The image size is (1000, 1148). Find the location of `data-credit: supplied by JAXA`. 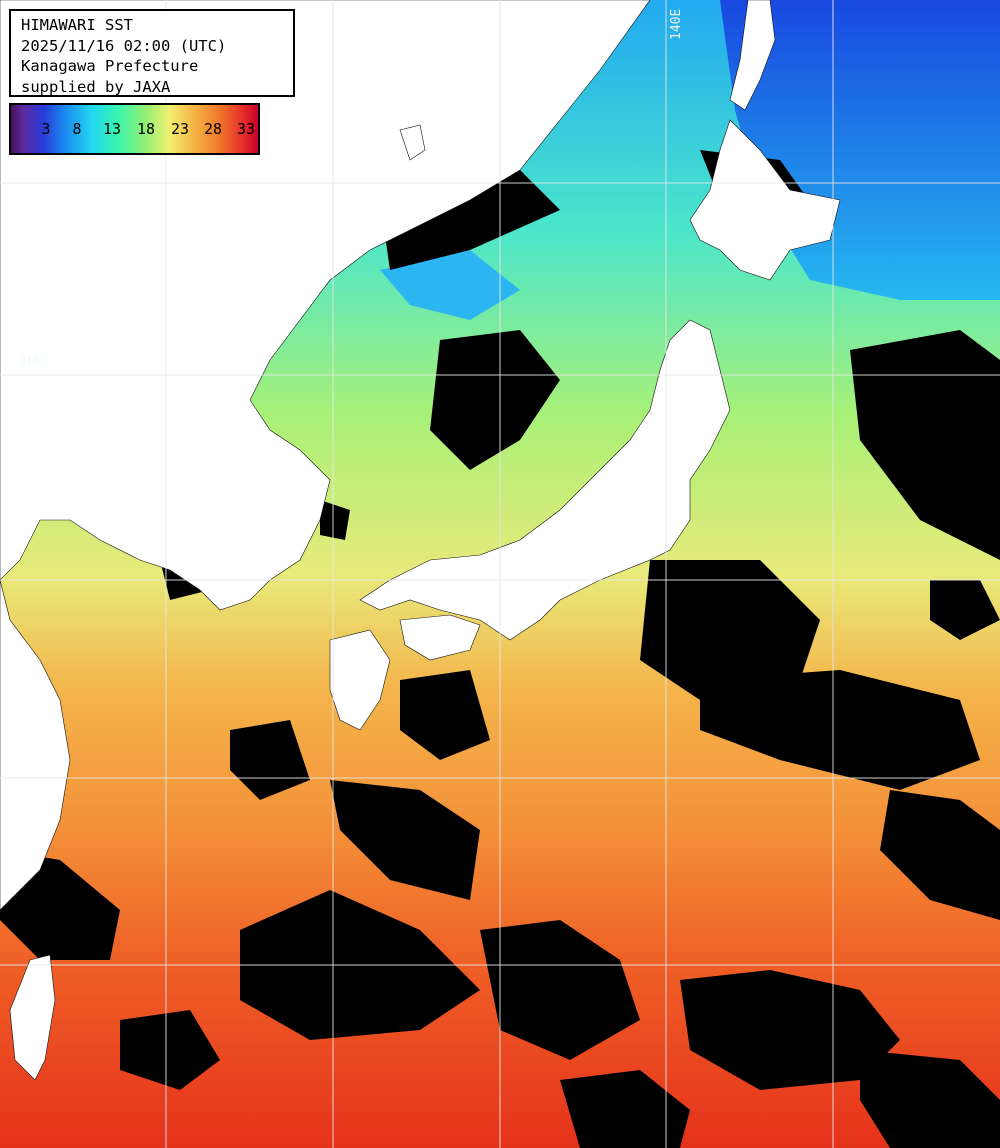

data-credit: supplied by JAXA is located at coordinates (96, 86).